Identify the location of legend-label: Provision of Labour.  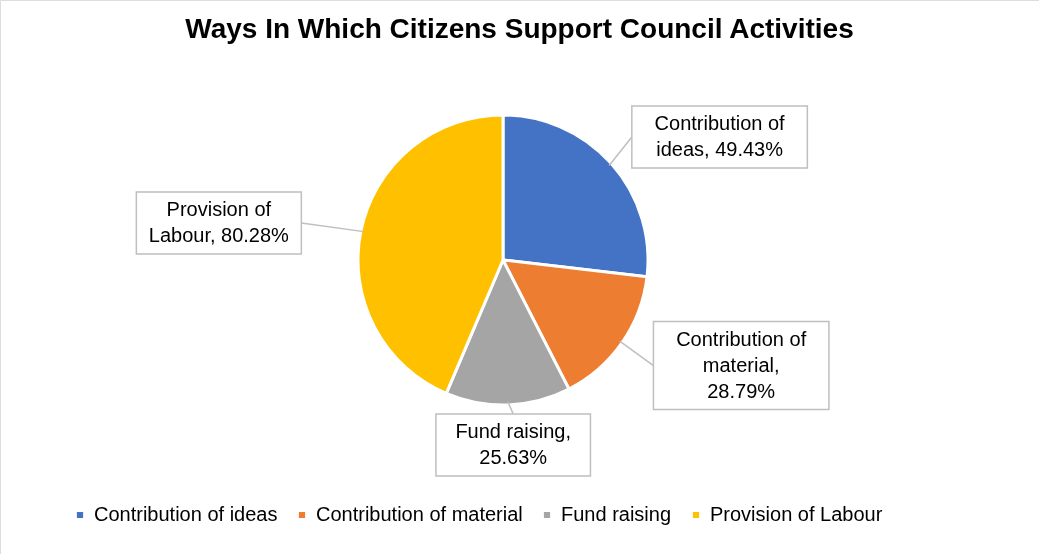
(796, 514).